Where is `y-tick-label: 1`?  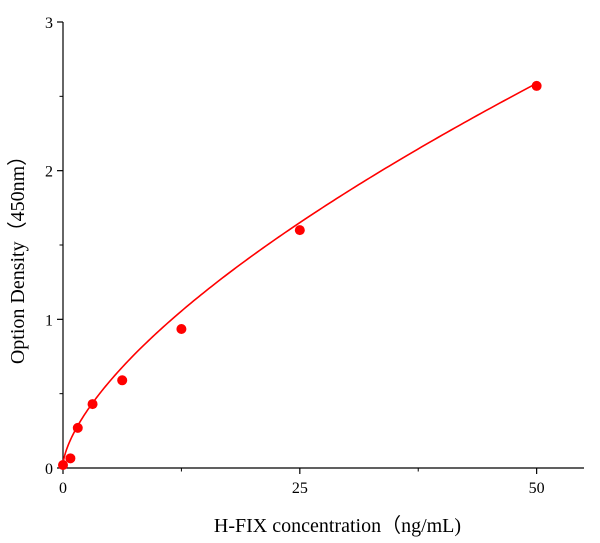
y-tick-label: 1 is located at coordinates (49, 320).